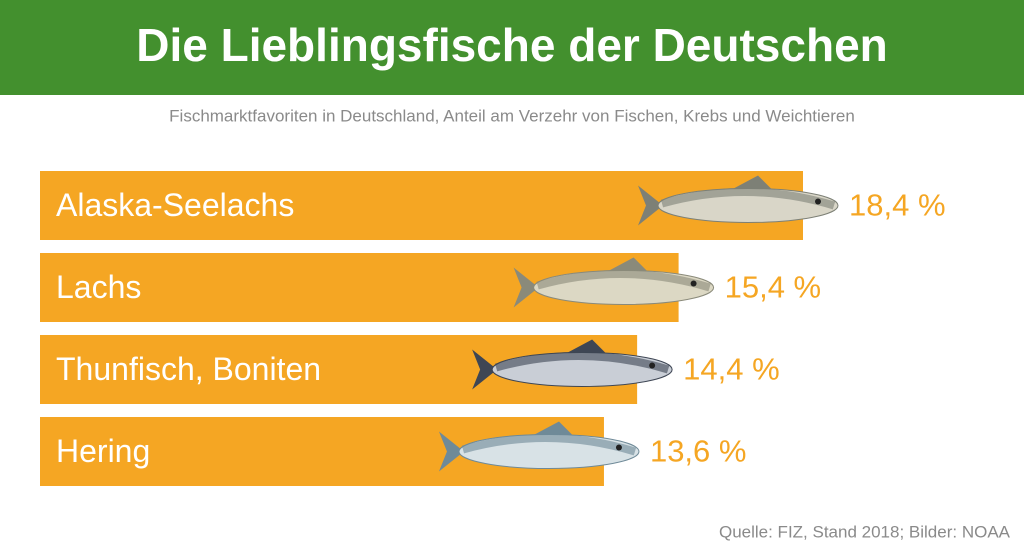 Image resolution: width=1024 pixels, height=555 pixels. Describe the element at coordinates (175, 205) in the screenshot. I see `category-label: Alaska-Seelachs` at that location.